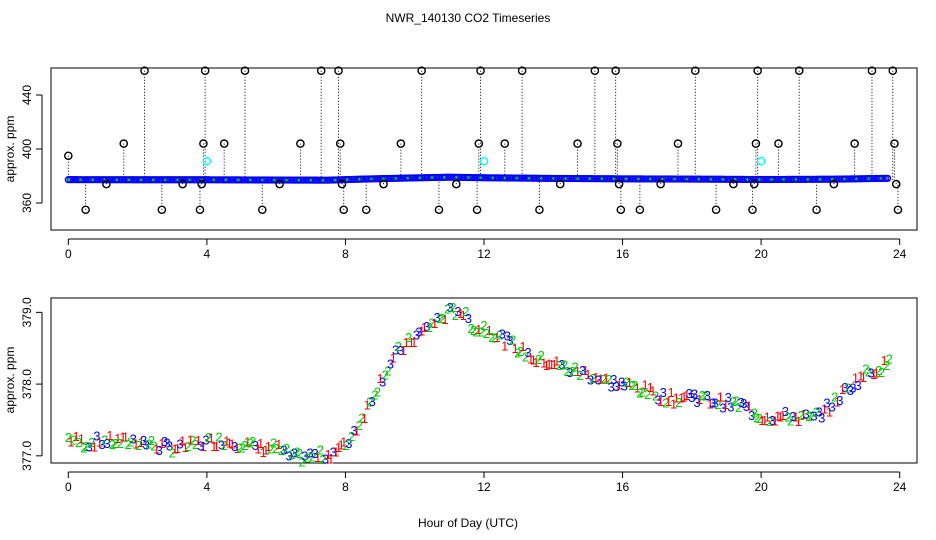 This screenshot has height=540, width=936. I want to click on averaged-point, so click(887, 178).